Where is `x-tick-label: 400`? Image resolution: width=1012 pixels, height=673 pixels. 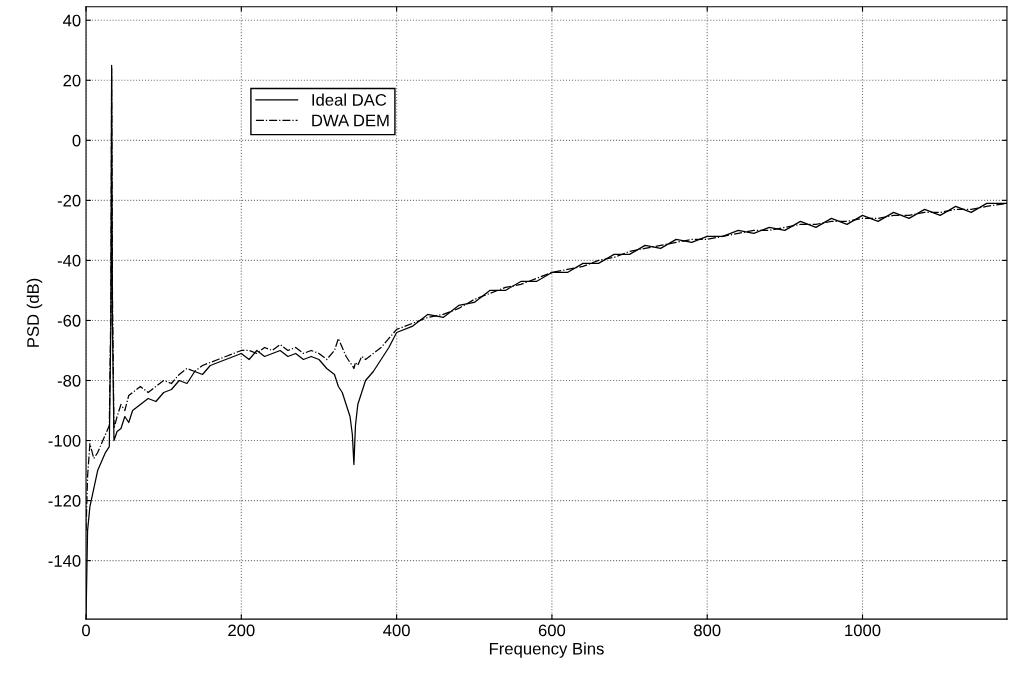 x-tick-label: 400 is located at coordinates (396, 630).